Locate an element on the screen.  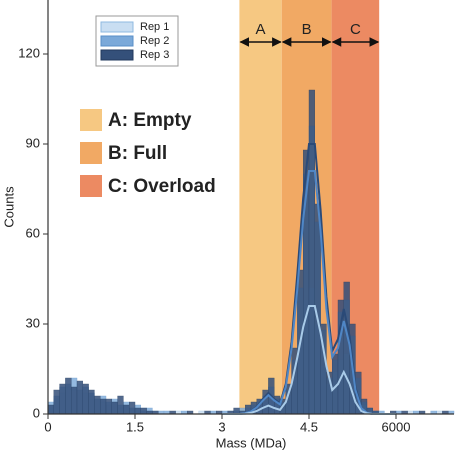
y-tick-label: 90 is located at coordinates (33, 142).